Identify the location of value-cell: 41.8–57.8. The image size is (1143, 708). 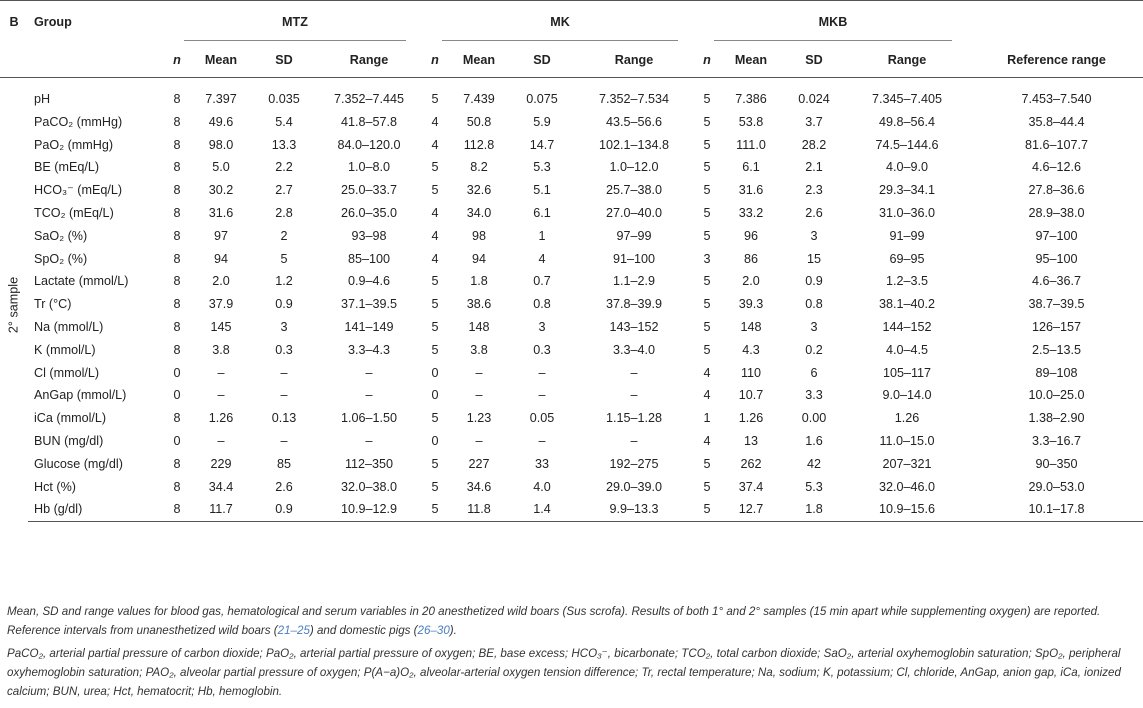
(369, 121).